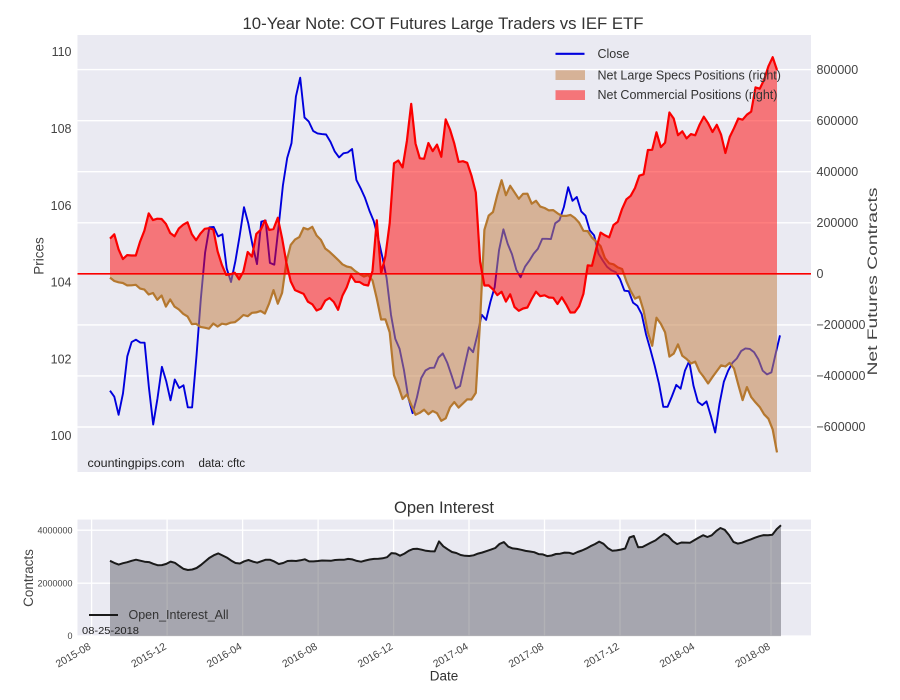 The height and width of the screenshot is (700, 900). I want to click on svg-text: −200000, so click(841, 325).